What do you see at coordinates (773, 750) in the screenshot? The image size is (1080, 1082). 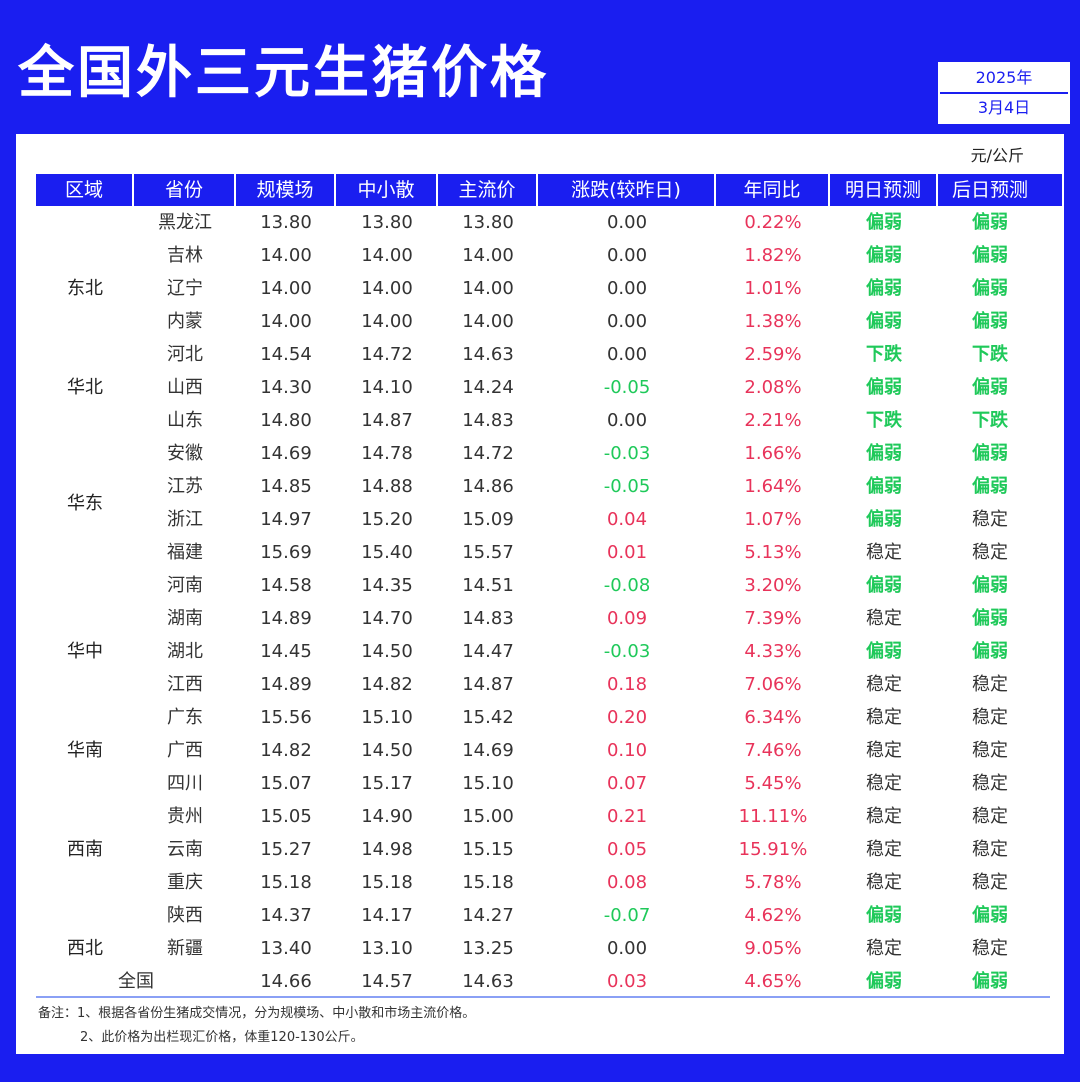 I see `yoy-cell: 7.46%` at bounding box center [773, 750].